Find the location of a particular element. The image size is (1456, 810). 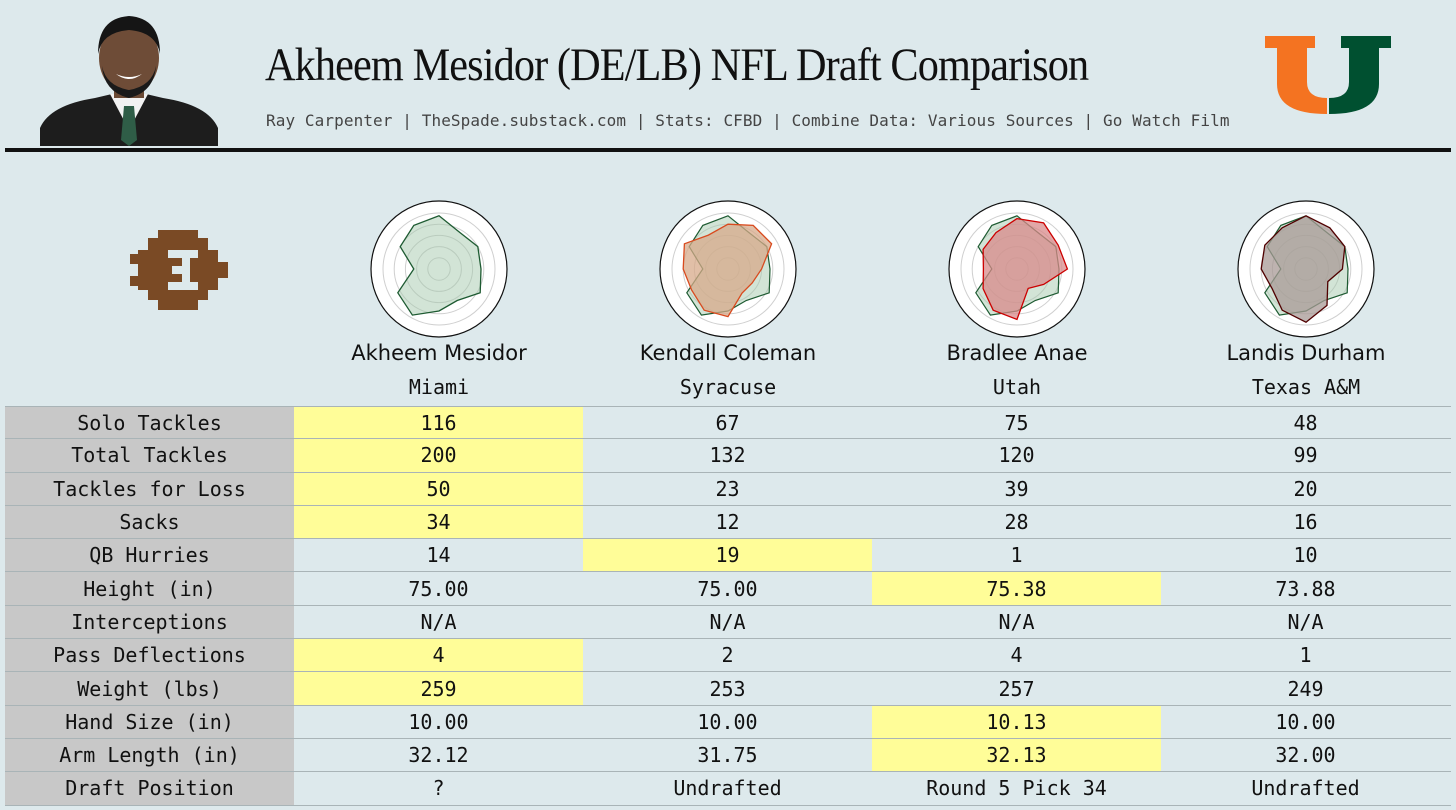

spade-pixel-icon is located at coordinates (179, 270).